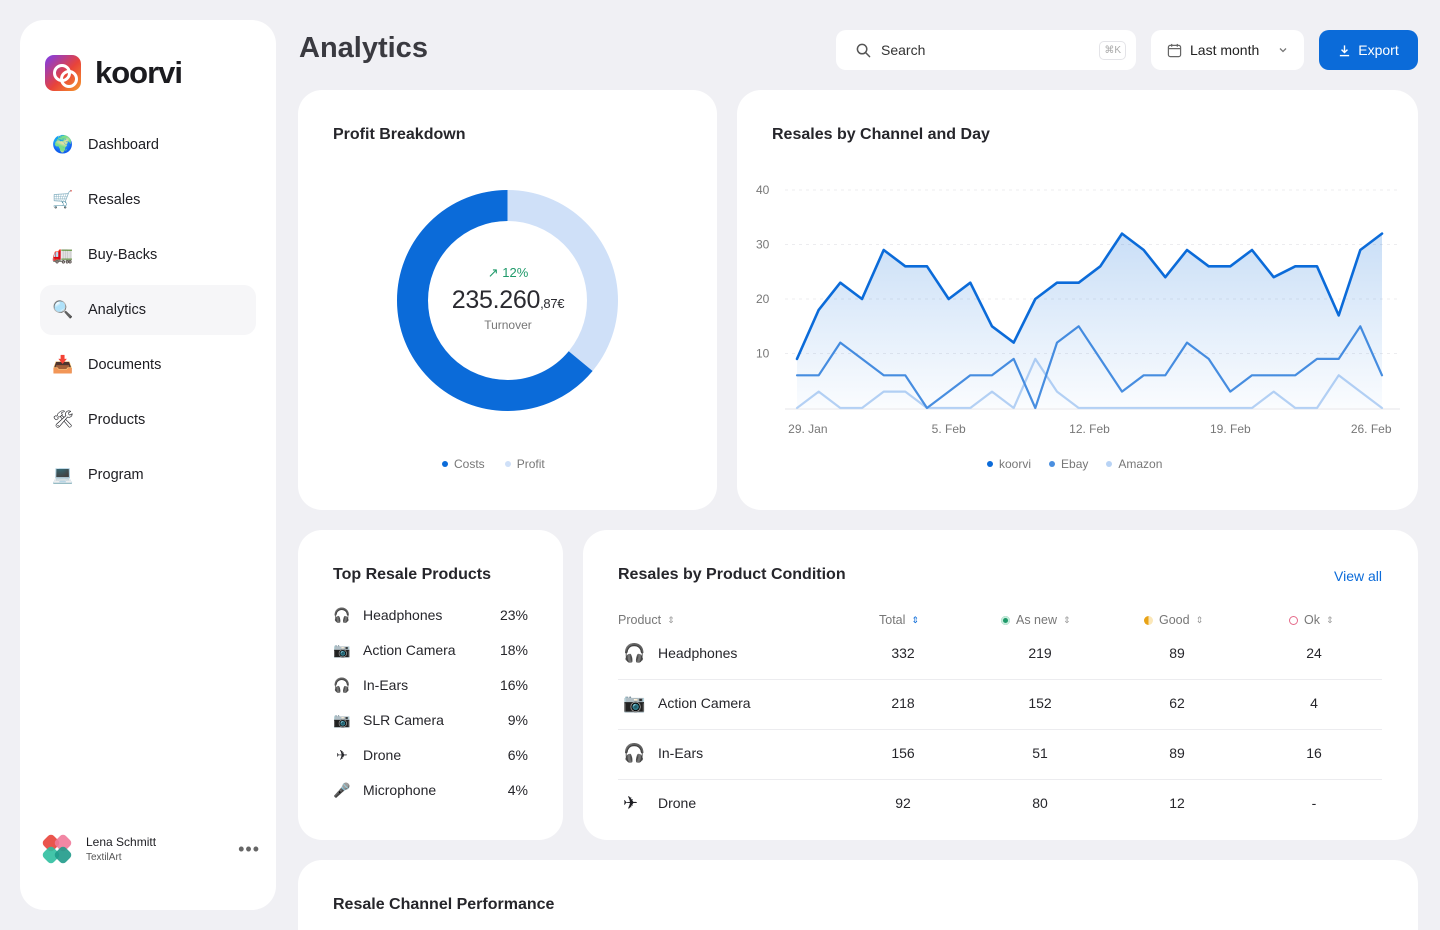 The width and height of the screenshot is (1440, 930). What do you see at coordinates (1311, 620) in the screenshot?
I see `column-header-ok: Ok ⇕` at bounding box center [1311, 620].